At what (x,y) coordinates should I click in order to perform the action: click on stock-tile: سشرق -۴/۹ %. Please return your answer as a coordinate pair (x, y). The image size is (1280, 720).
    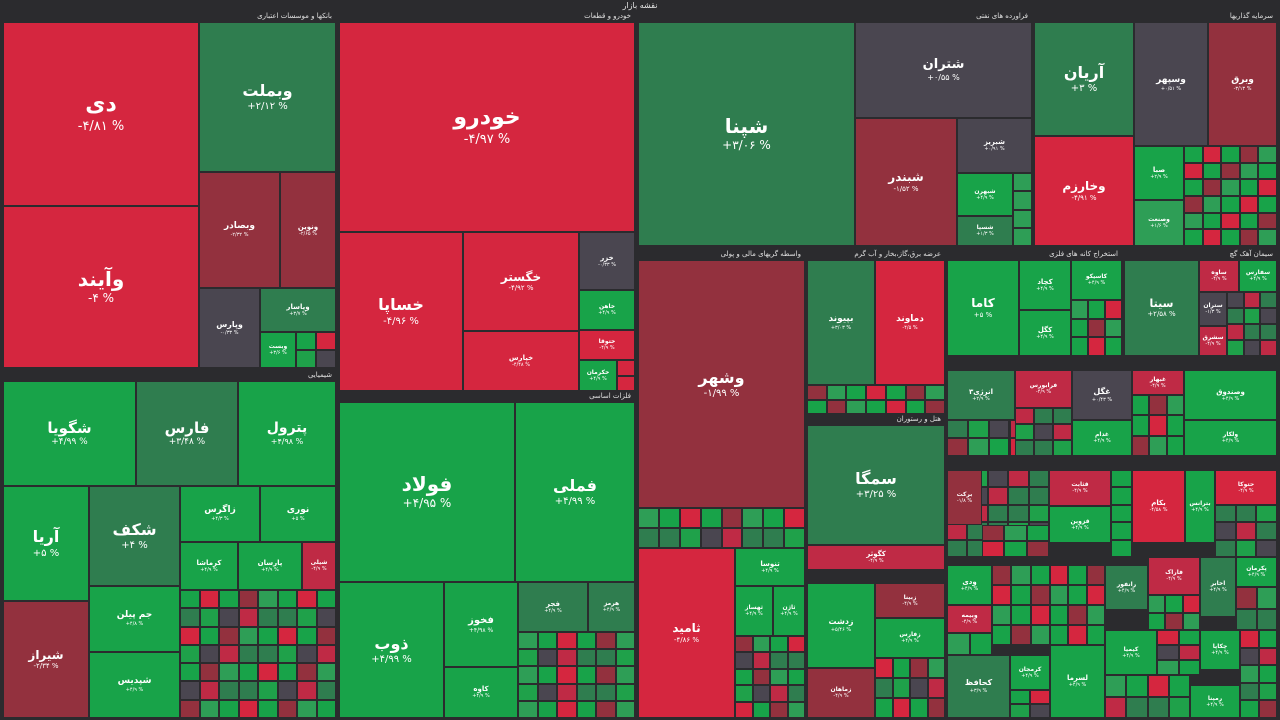
    Looking at the image, I should click on (1213, 341).